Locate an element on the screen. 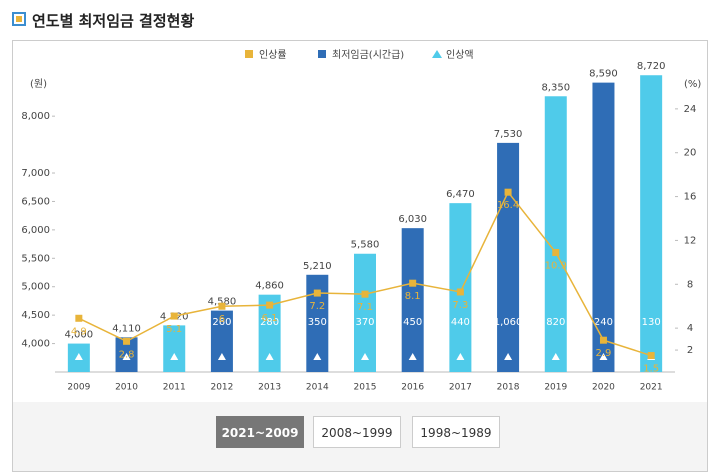  legend-label: 인상액 is located at coordinates (460, 55).